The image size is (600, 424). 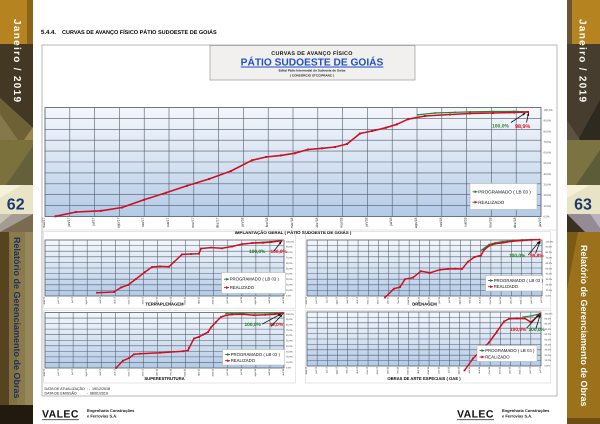 I want to click on svg-text: e Ferrovias S.A., so click(x=517, y=416).